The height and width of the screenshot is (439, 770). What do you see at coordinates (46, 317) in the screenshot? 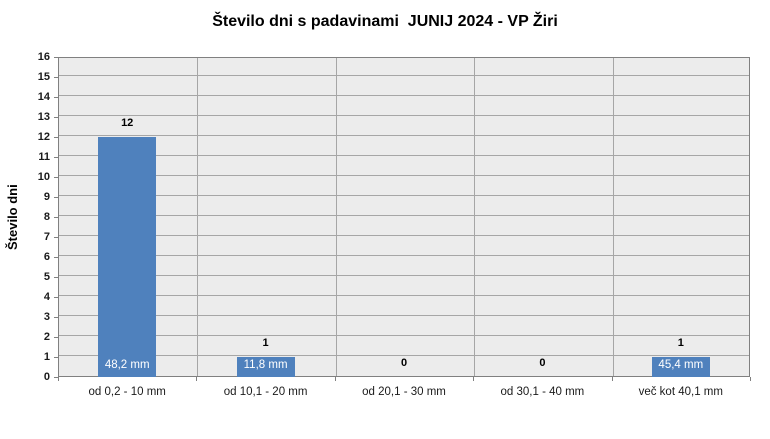
I see `y-tick-label: 3` at bounding box center [46, 317].